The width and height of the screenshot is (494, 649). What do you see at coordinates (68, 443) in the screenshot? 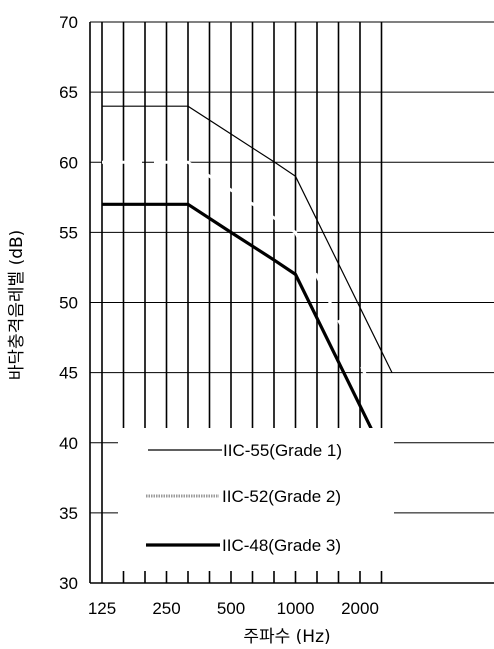
I see `y-tick-label: 40` at bounding box center [68, 443].